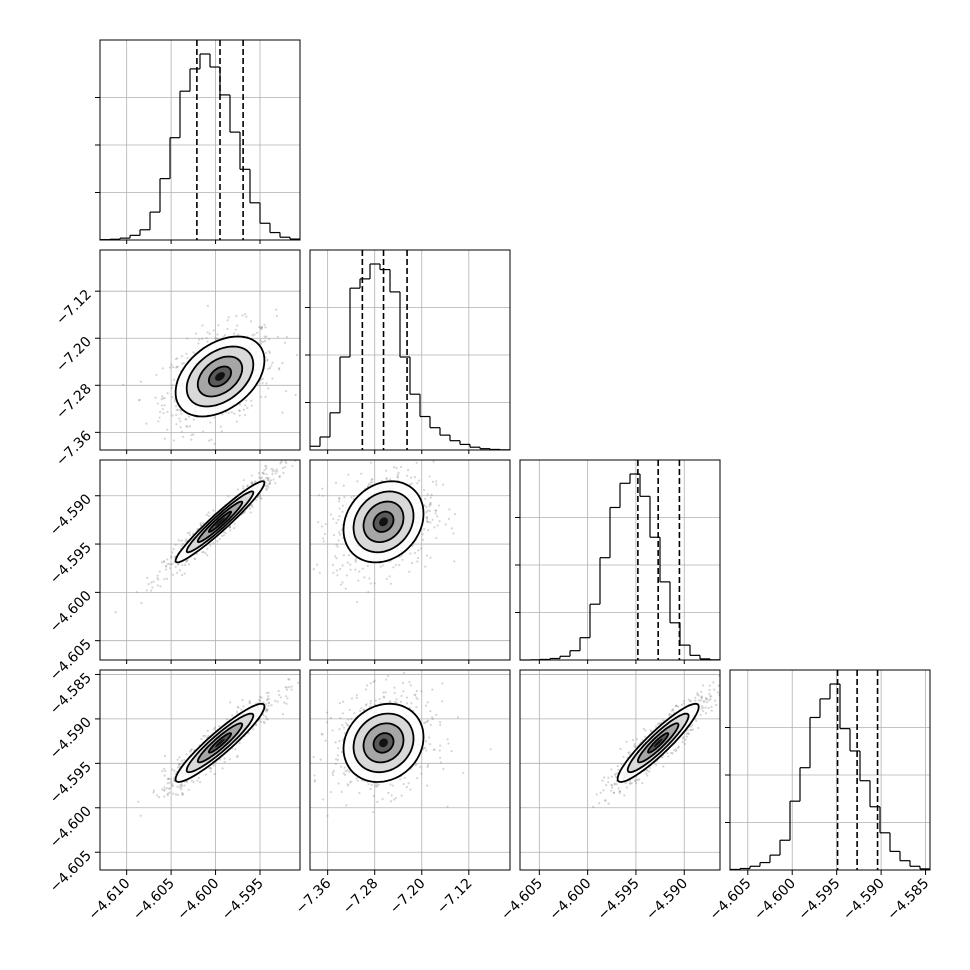  What do you see at coordinates (71, 872) in the screenshot?
I see `y-tick-label: −4.605` at bounding box center [71, 872].